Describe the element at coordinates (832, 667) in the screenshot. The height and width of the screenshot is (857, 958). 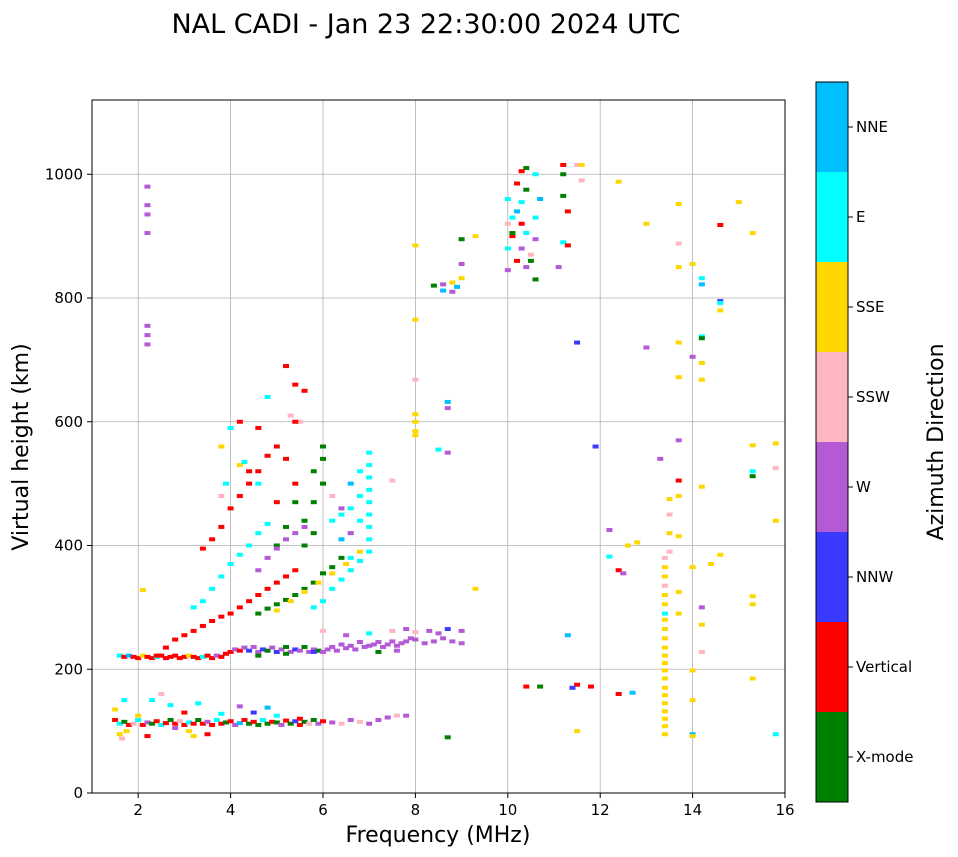
I see `colorbar-segment` at that location.